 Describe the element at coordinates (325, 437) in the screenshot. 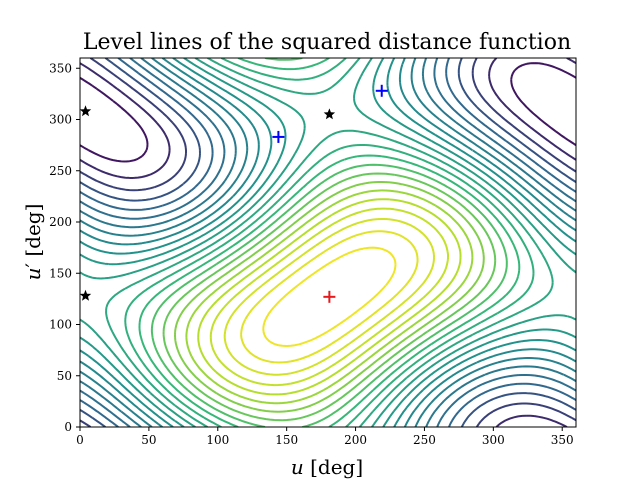

I see `x-axis: 0 50 100 150 200 250 300 350` at that location.